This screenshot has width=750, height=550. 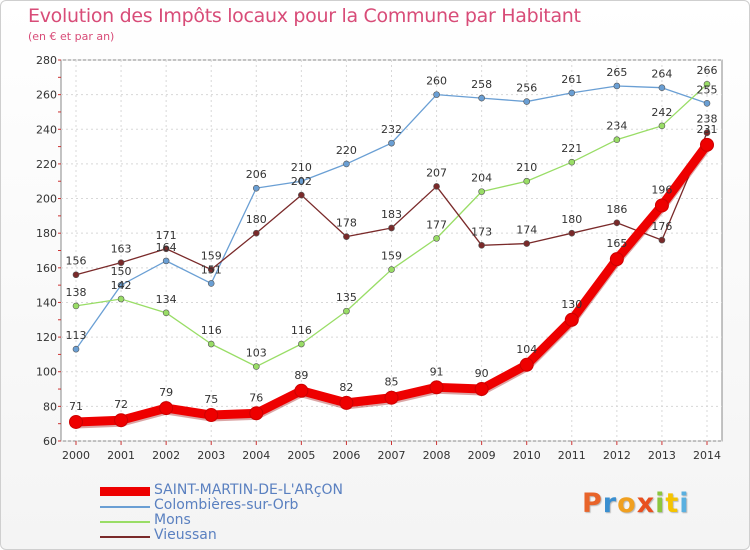 What do you see at coordinates (46, 199) in the screenshot?
I see `y-tick-label: 200` at bounding box center [46, 199].